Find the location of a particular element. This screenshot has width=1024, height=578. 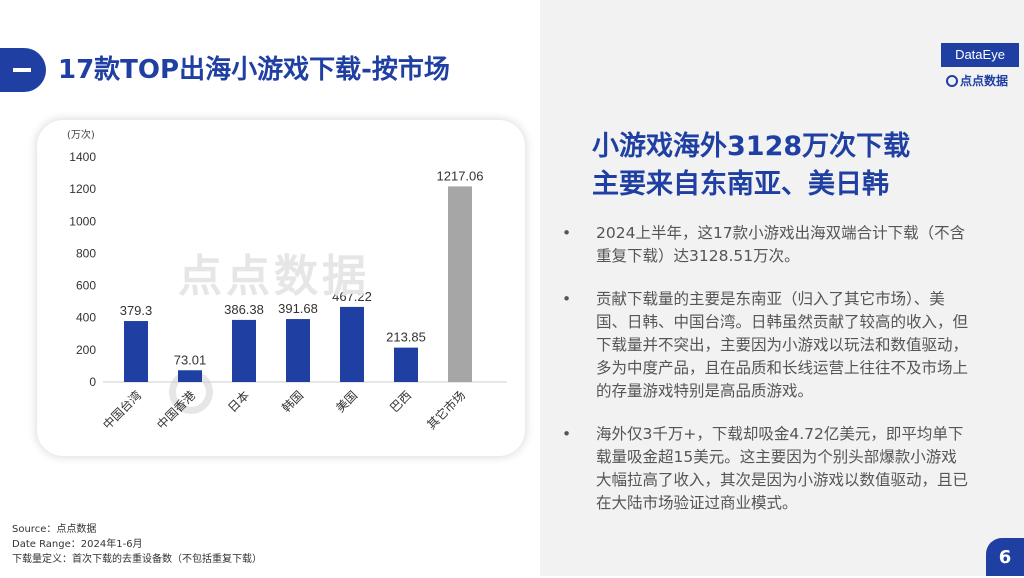

headline-line-1: 小游戏海外3128万次下载 is located at coordinates (751, 146).